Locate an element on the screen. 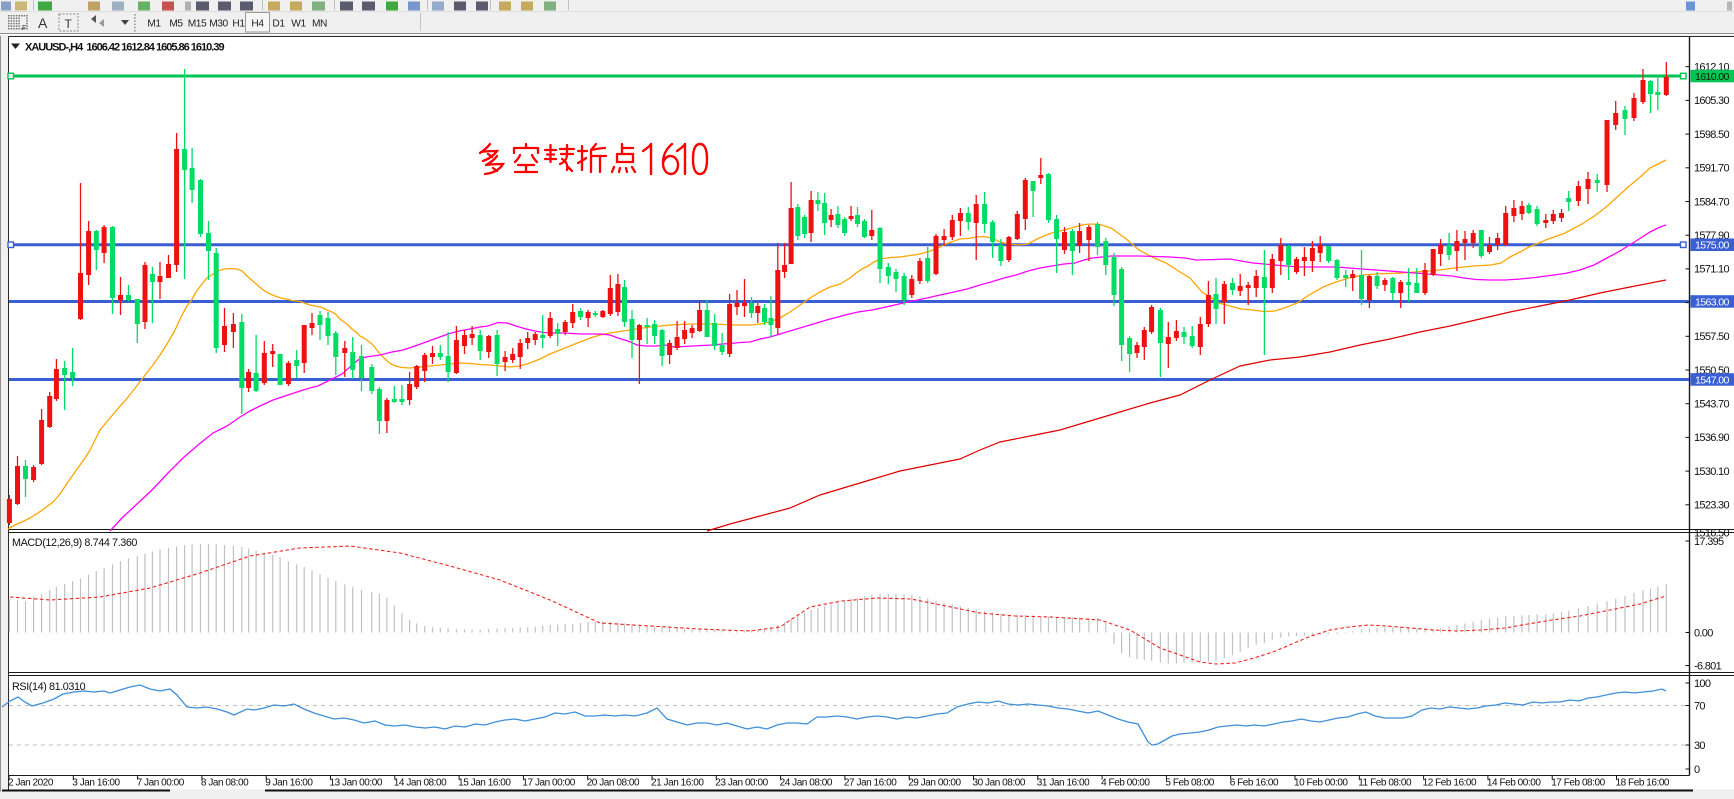 This screenshot has height=799, width=1734. svg-text: -6.801 is located at coordinates (1708, 666).